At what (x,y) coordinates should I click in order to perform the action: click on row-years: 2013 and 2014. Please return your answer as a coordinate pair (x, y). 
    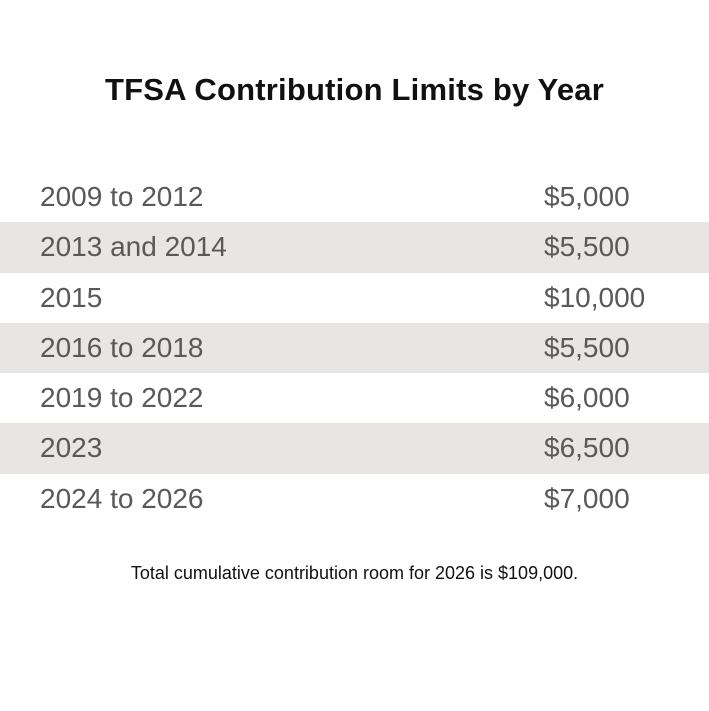
    Looking at the image, I should click on (133, 247).